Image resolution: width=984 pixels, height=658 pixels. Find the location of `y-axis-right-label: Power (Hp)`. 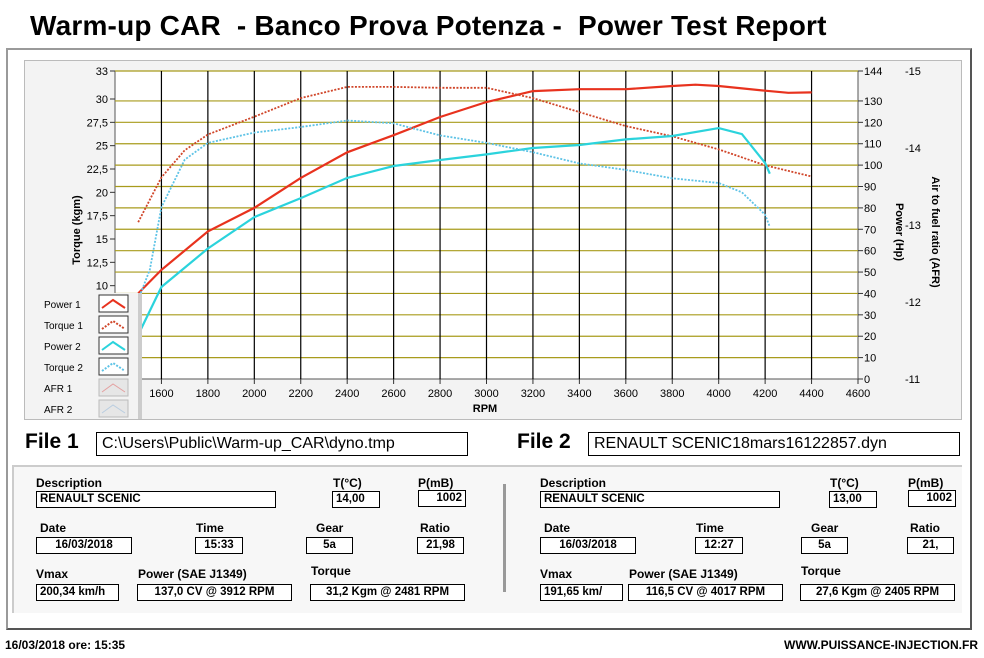

y-axis-right-label: Power (Hp) is located at coordinates (899, 232).